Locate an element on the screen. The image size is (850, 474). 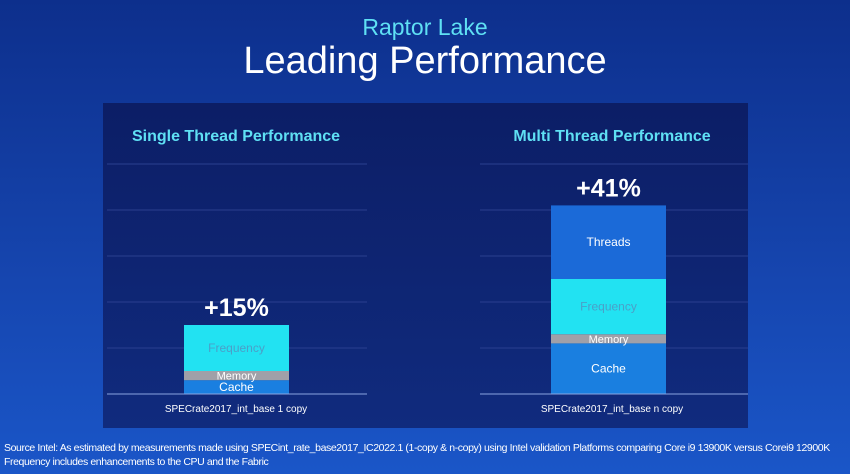
category-label: SPECrate2017_int_base 1 copy is located at coordinates (236, 409).